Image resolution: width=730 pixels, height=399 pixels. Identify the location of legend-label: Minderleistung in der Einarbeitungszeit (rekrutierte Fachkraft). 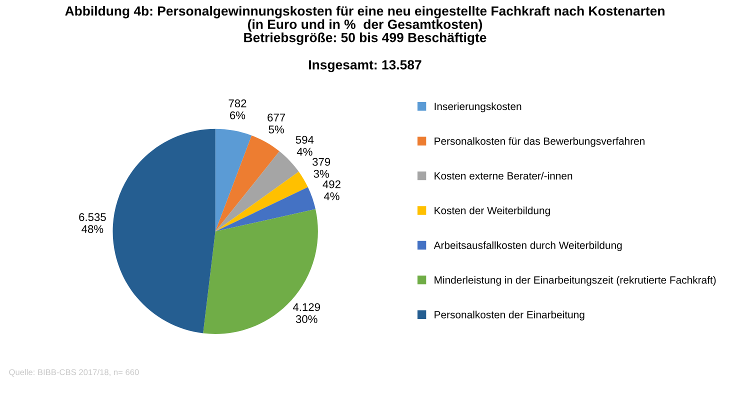
(575, 281).